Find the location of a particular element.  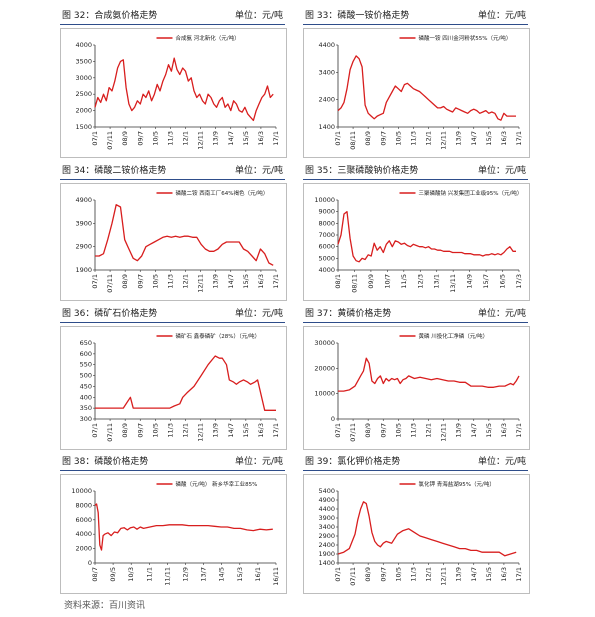

chart-header-c38: 图 38：磷酸价格走势 单位：元/吨 is located at coordinates (172, 462).